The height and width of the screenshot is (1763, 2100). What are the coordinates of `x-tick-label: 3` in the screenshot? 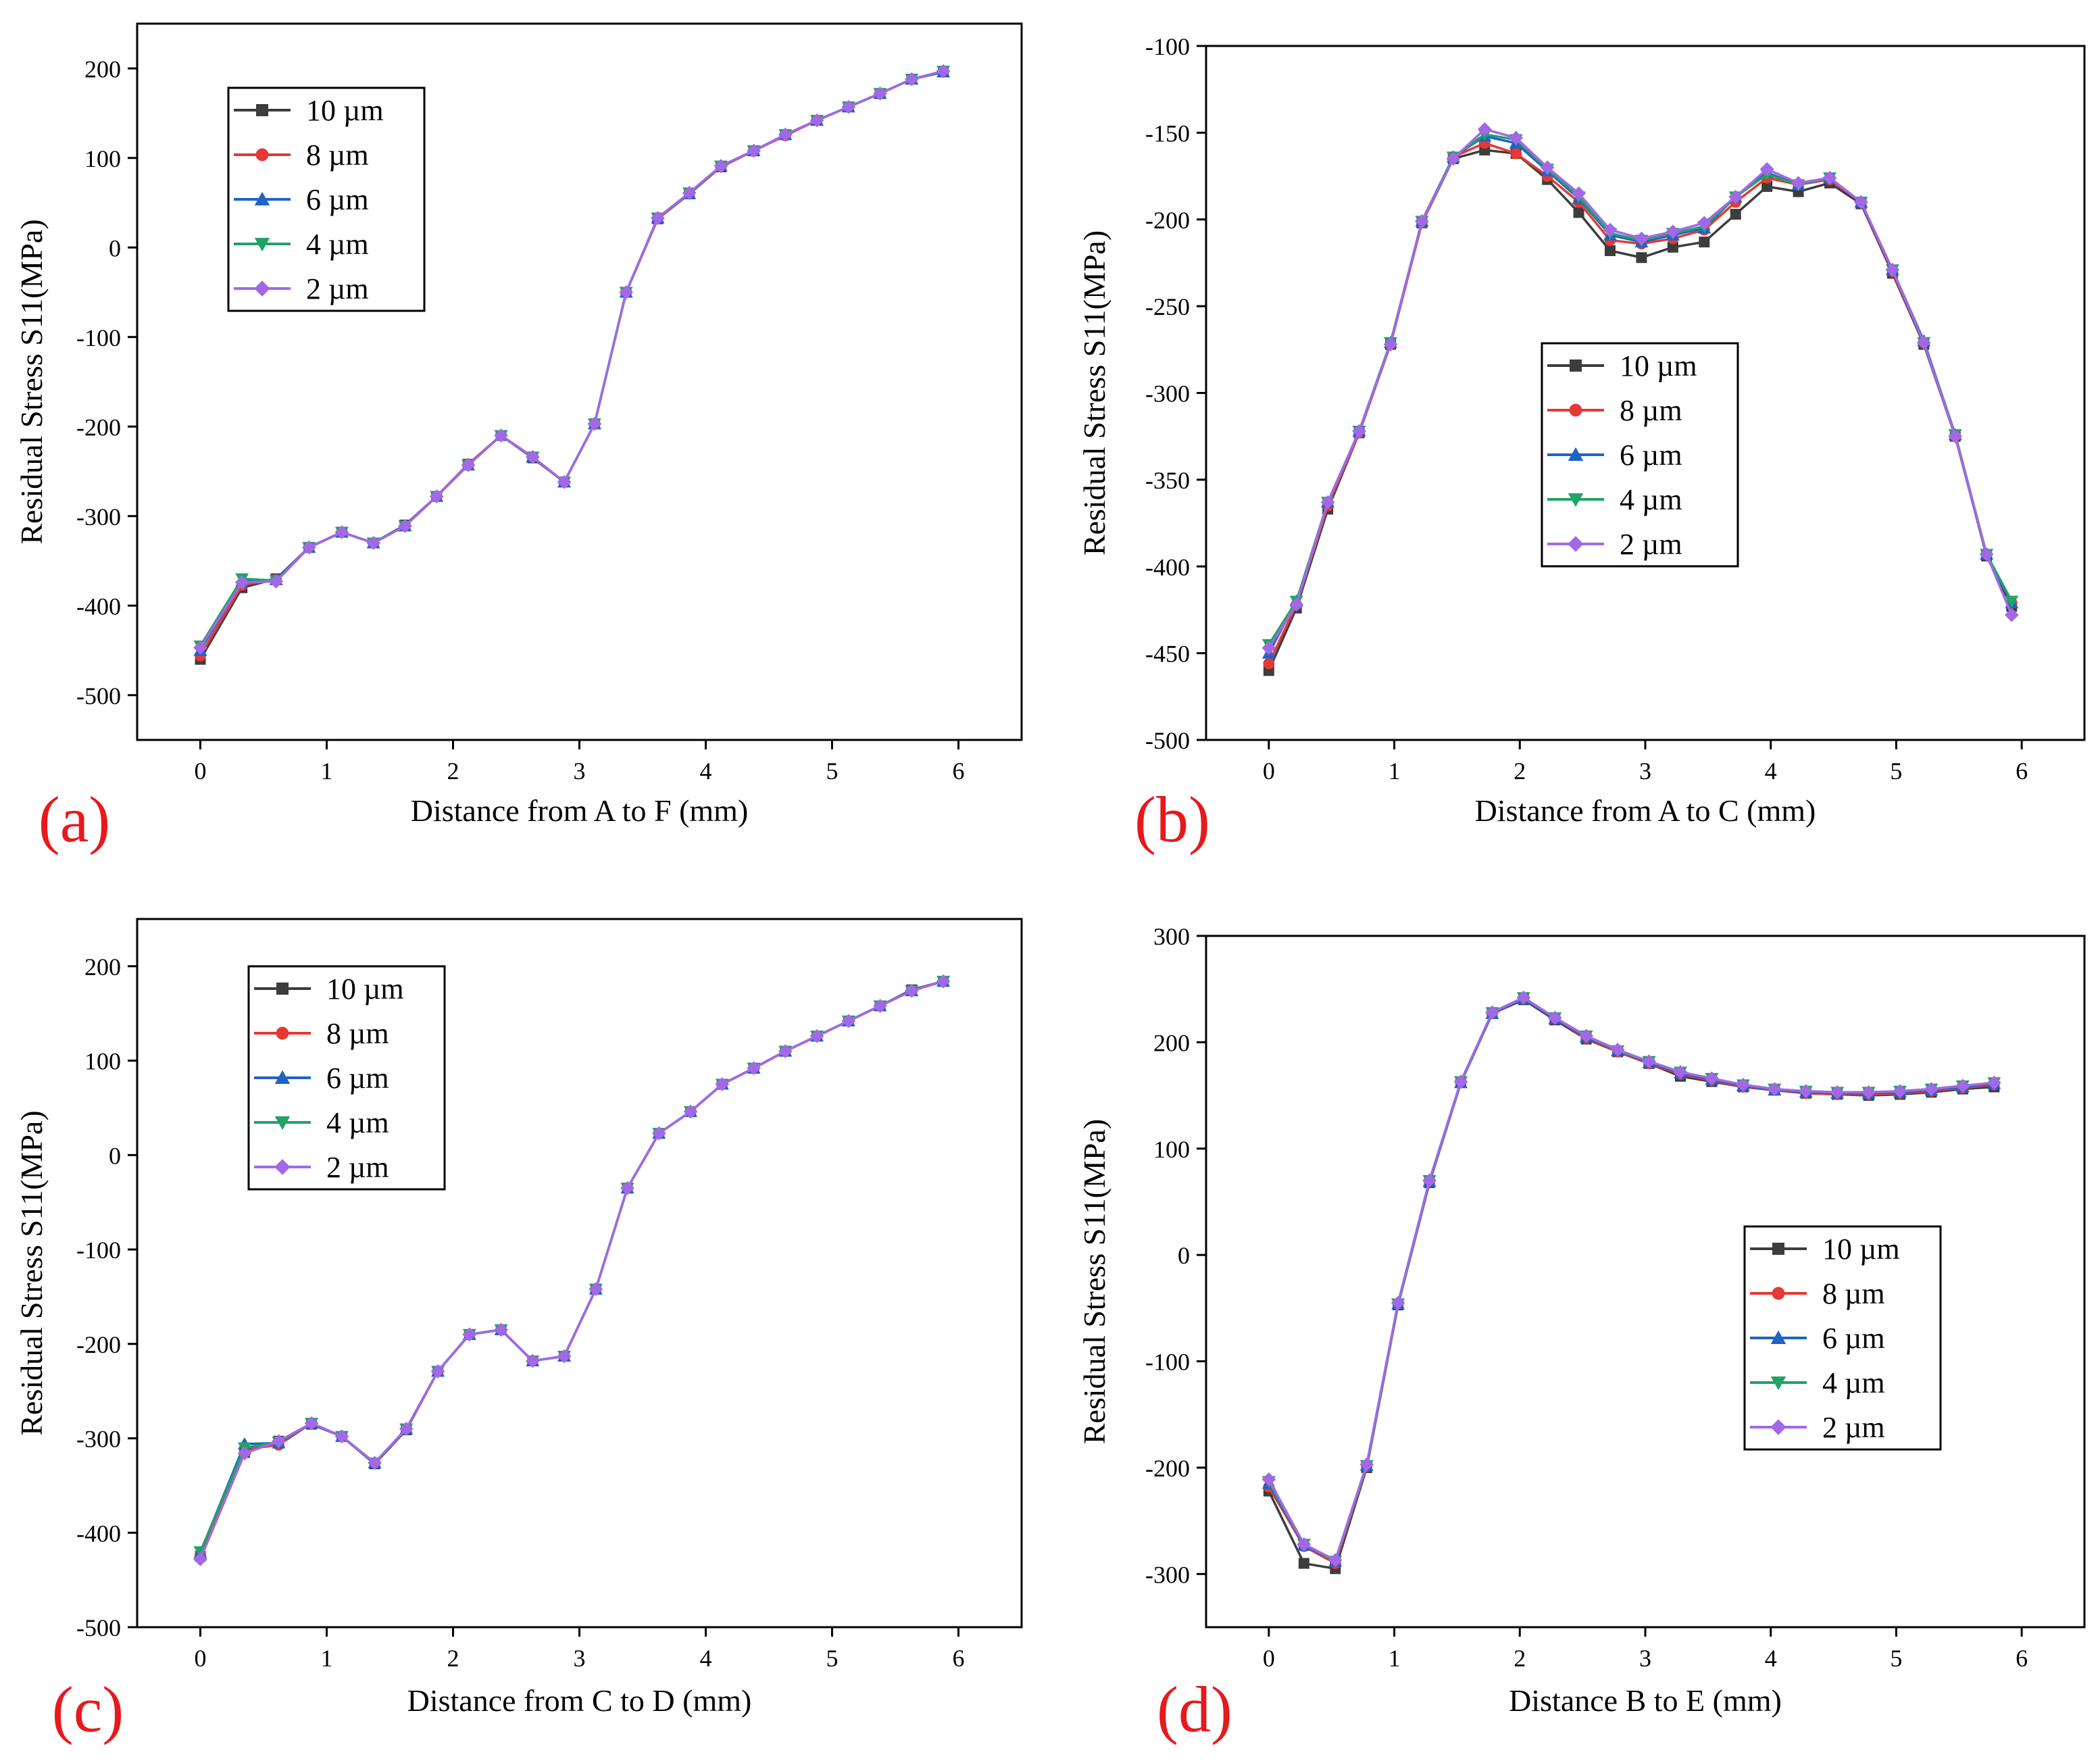 It's located at (1645, 771).